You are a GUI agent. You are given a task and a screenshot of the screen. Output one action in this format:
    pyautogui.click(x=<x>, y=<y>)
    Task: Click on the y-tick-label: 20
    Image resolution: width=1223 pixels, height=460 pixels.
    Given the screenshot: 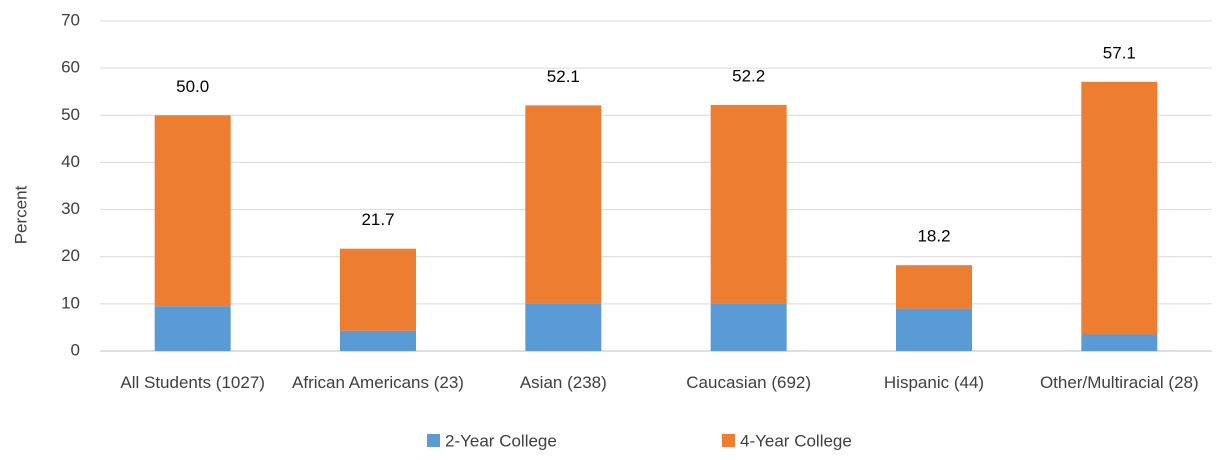 What is the action you would take?
    pyautogui.click(x=70, y=255)
    